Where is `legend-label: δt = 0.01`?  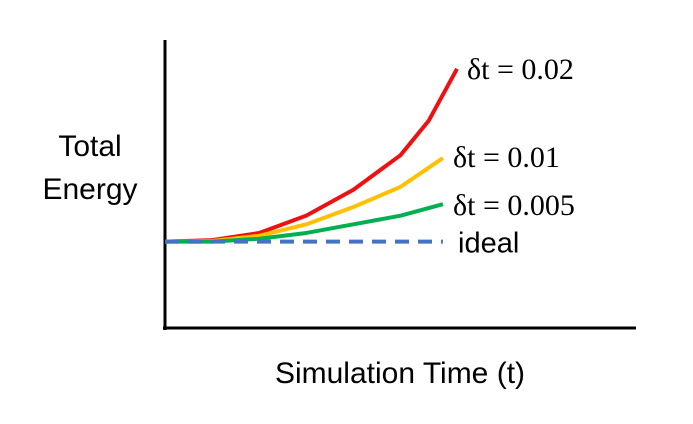
legend-label: δt = 0.01 is located at coordinates (506, 157).